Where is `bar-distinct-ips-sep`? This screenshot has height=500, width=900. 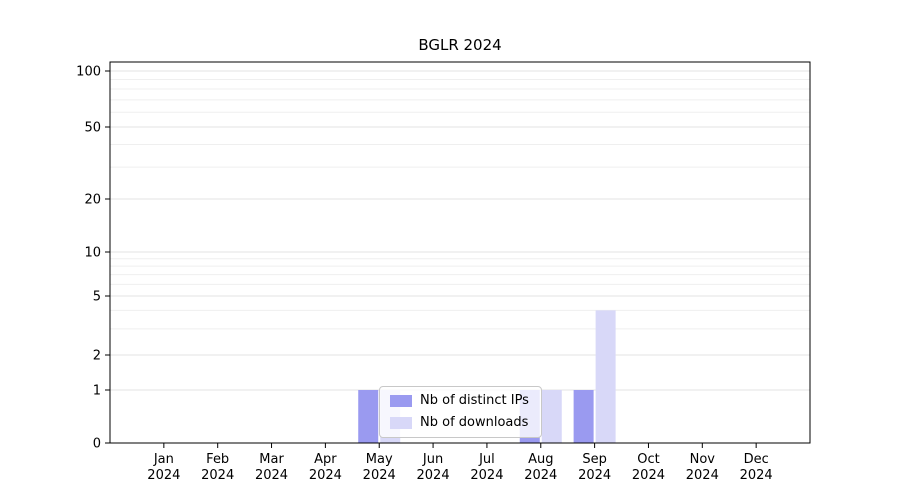 bar-distinct-ips-sep is located at coordinates (583, 416).